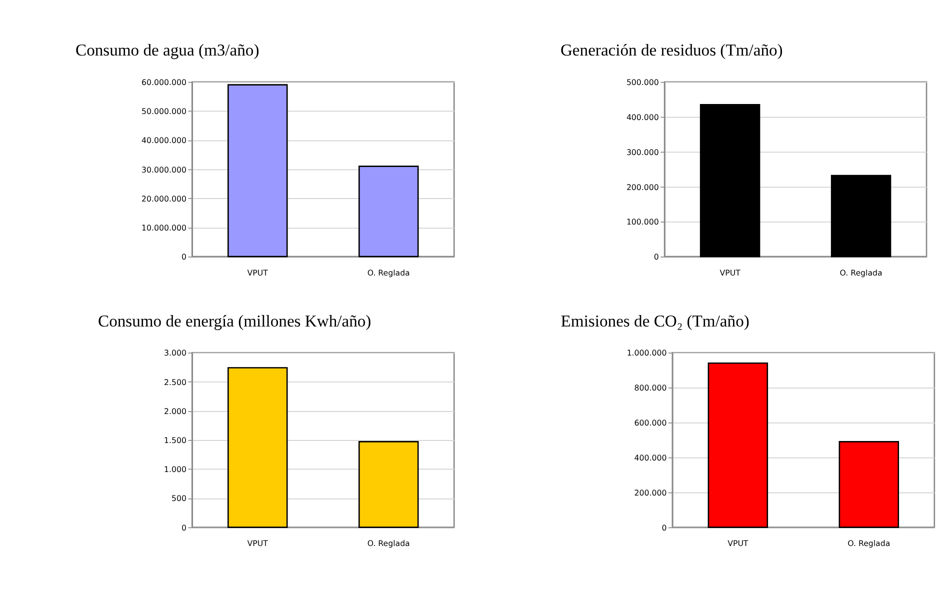  Describe the element at coordinates (235, 320) in the screenshot. I see `chart-title: Consumo de energía (millones Kwh/año)` at that location.